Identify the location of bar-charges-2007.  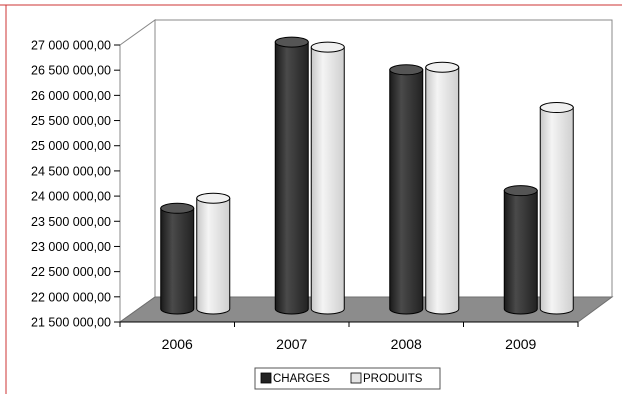
(291, 175).